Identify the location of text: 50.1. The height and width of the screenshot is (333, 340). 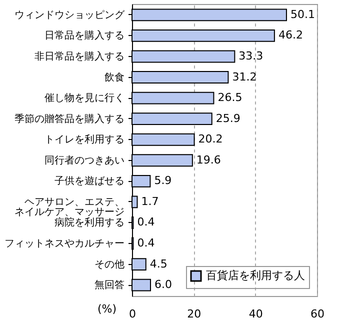
(302, 14).